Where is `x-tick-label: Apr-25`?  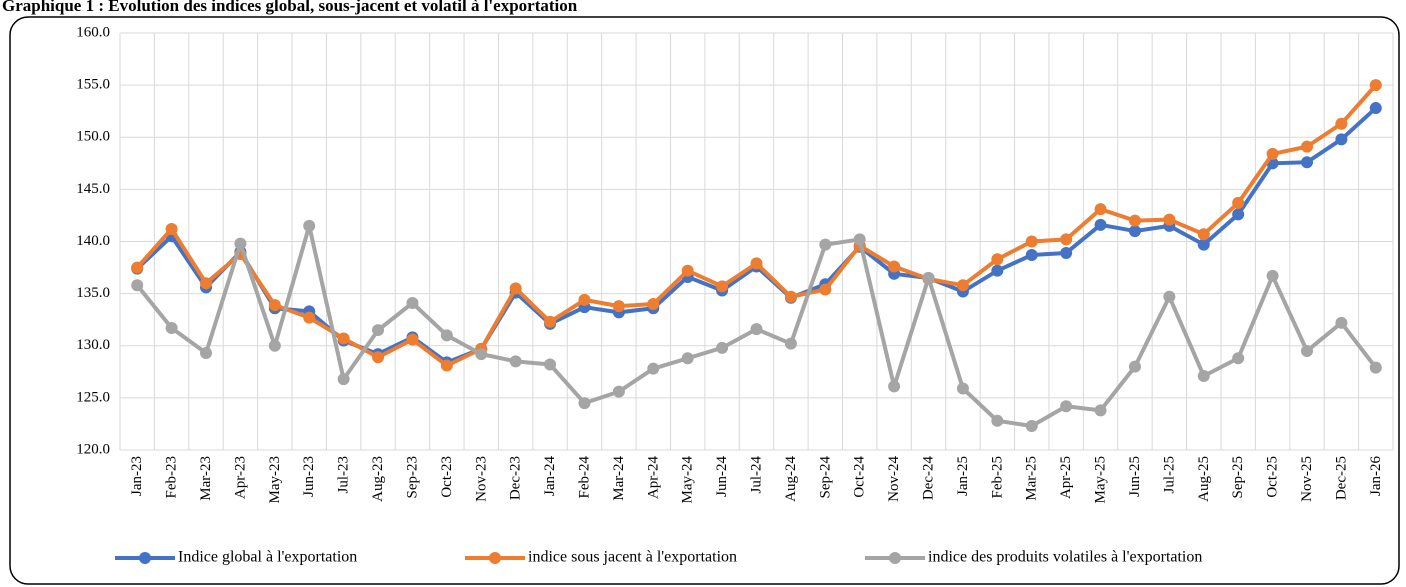
x-tick-label: Apr-25 is located at coordinates (1066, 477).